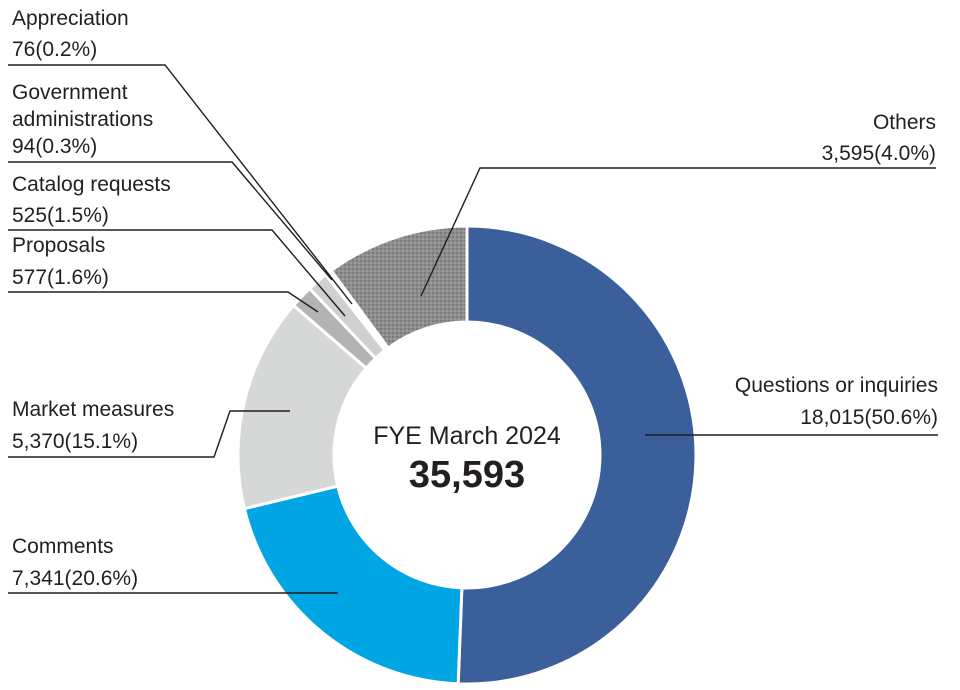 The width and height of the screenshot is (960, 690). What do you see at coordinates (75, 578) in the screenshot?
I see `label-value-comments: 7,341(20.6%)` at bounding box center [75, 578].